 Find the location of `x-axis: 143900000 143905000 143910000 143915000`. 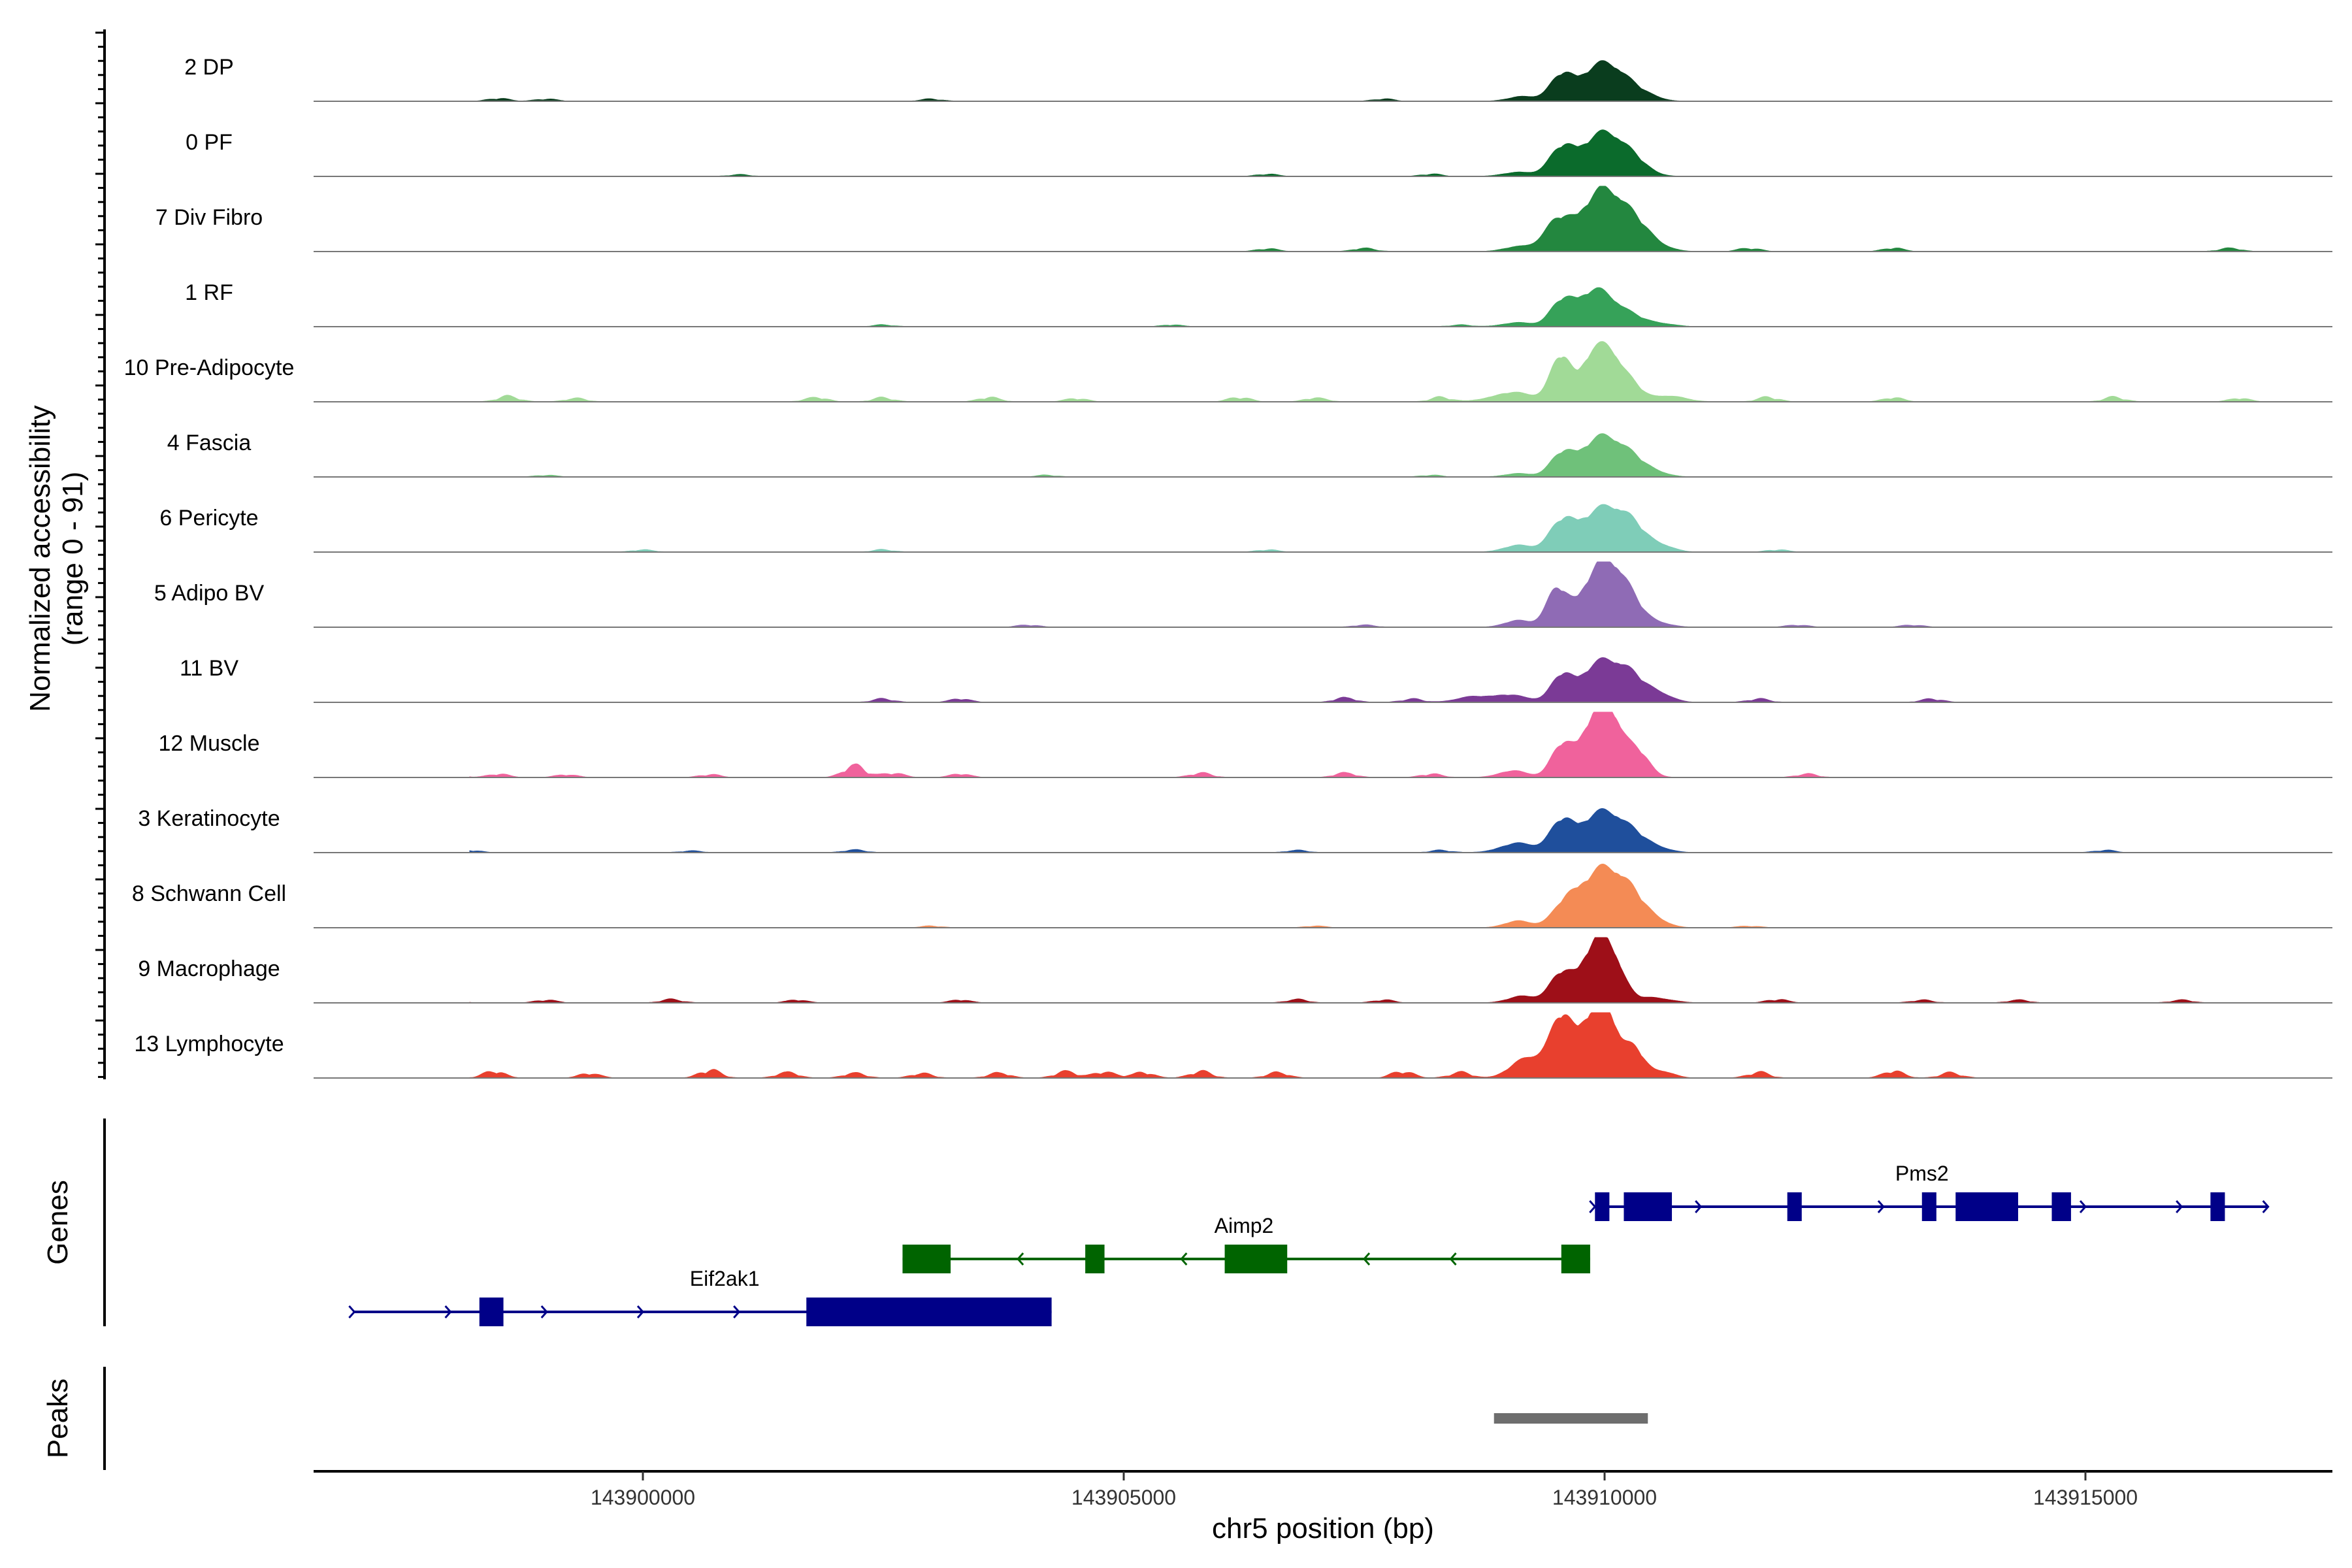

x-axis: 143900000 143905000 143910000 143915000 is located at coordinates (1323, 1489).